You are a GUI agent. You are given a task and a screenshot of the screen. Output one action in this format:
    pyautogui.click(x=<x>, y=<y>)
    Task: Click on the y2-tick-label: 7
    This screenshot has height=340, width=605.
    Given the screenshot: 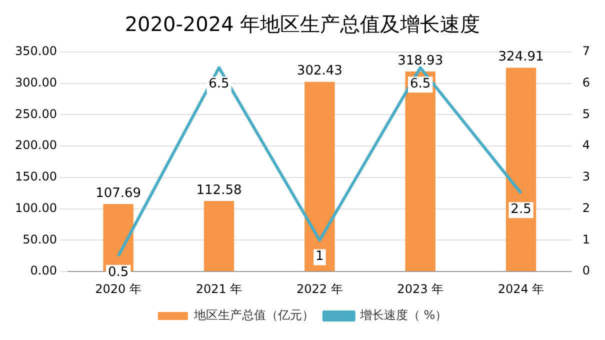 What is the action you would take?
    pyautogui.click(x=586, y=51)
    